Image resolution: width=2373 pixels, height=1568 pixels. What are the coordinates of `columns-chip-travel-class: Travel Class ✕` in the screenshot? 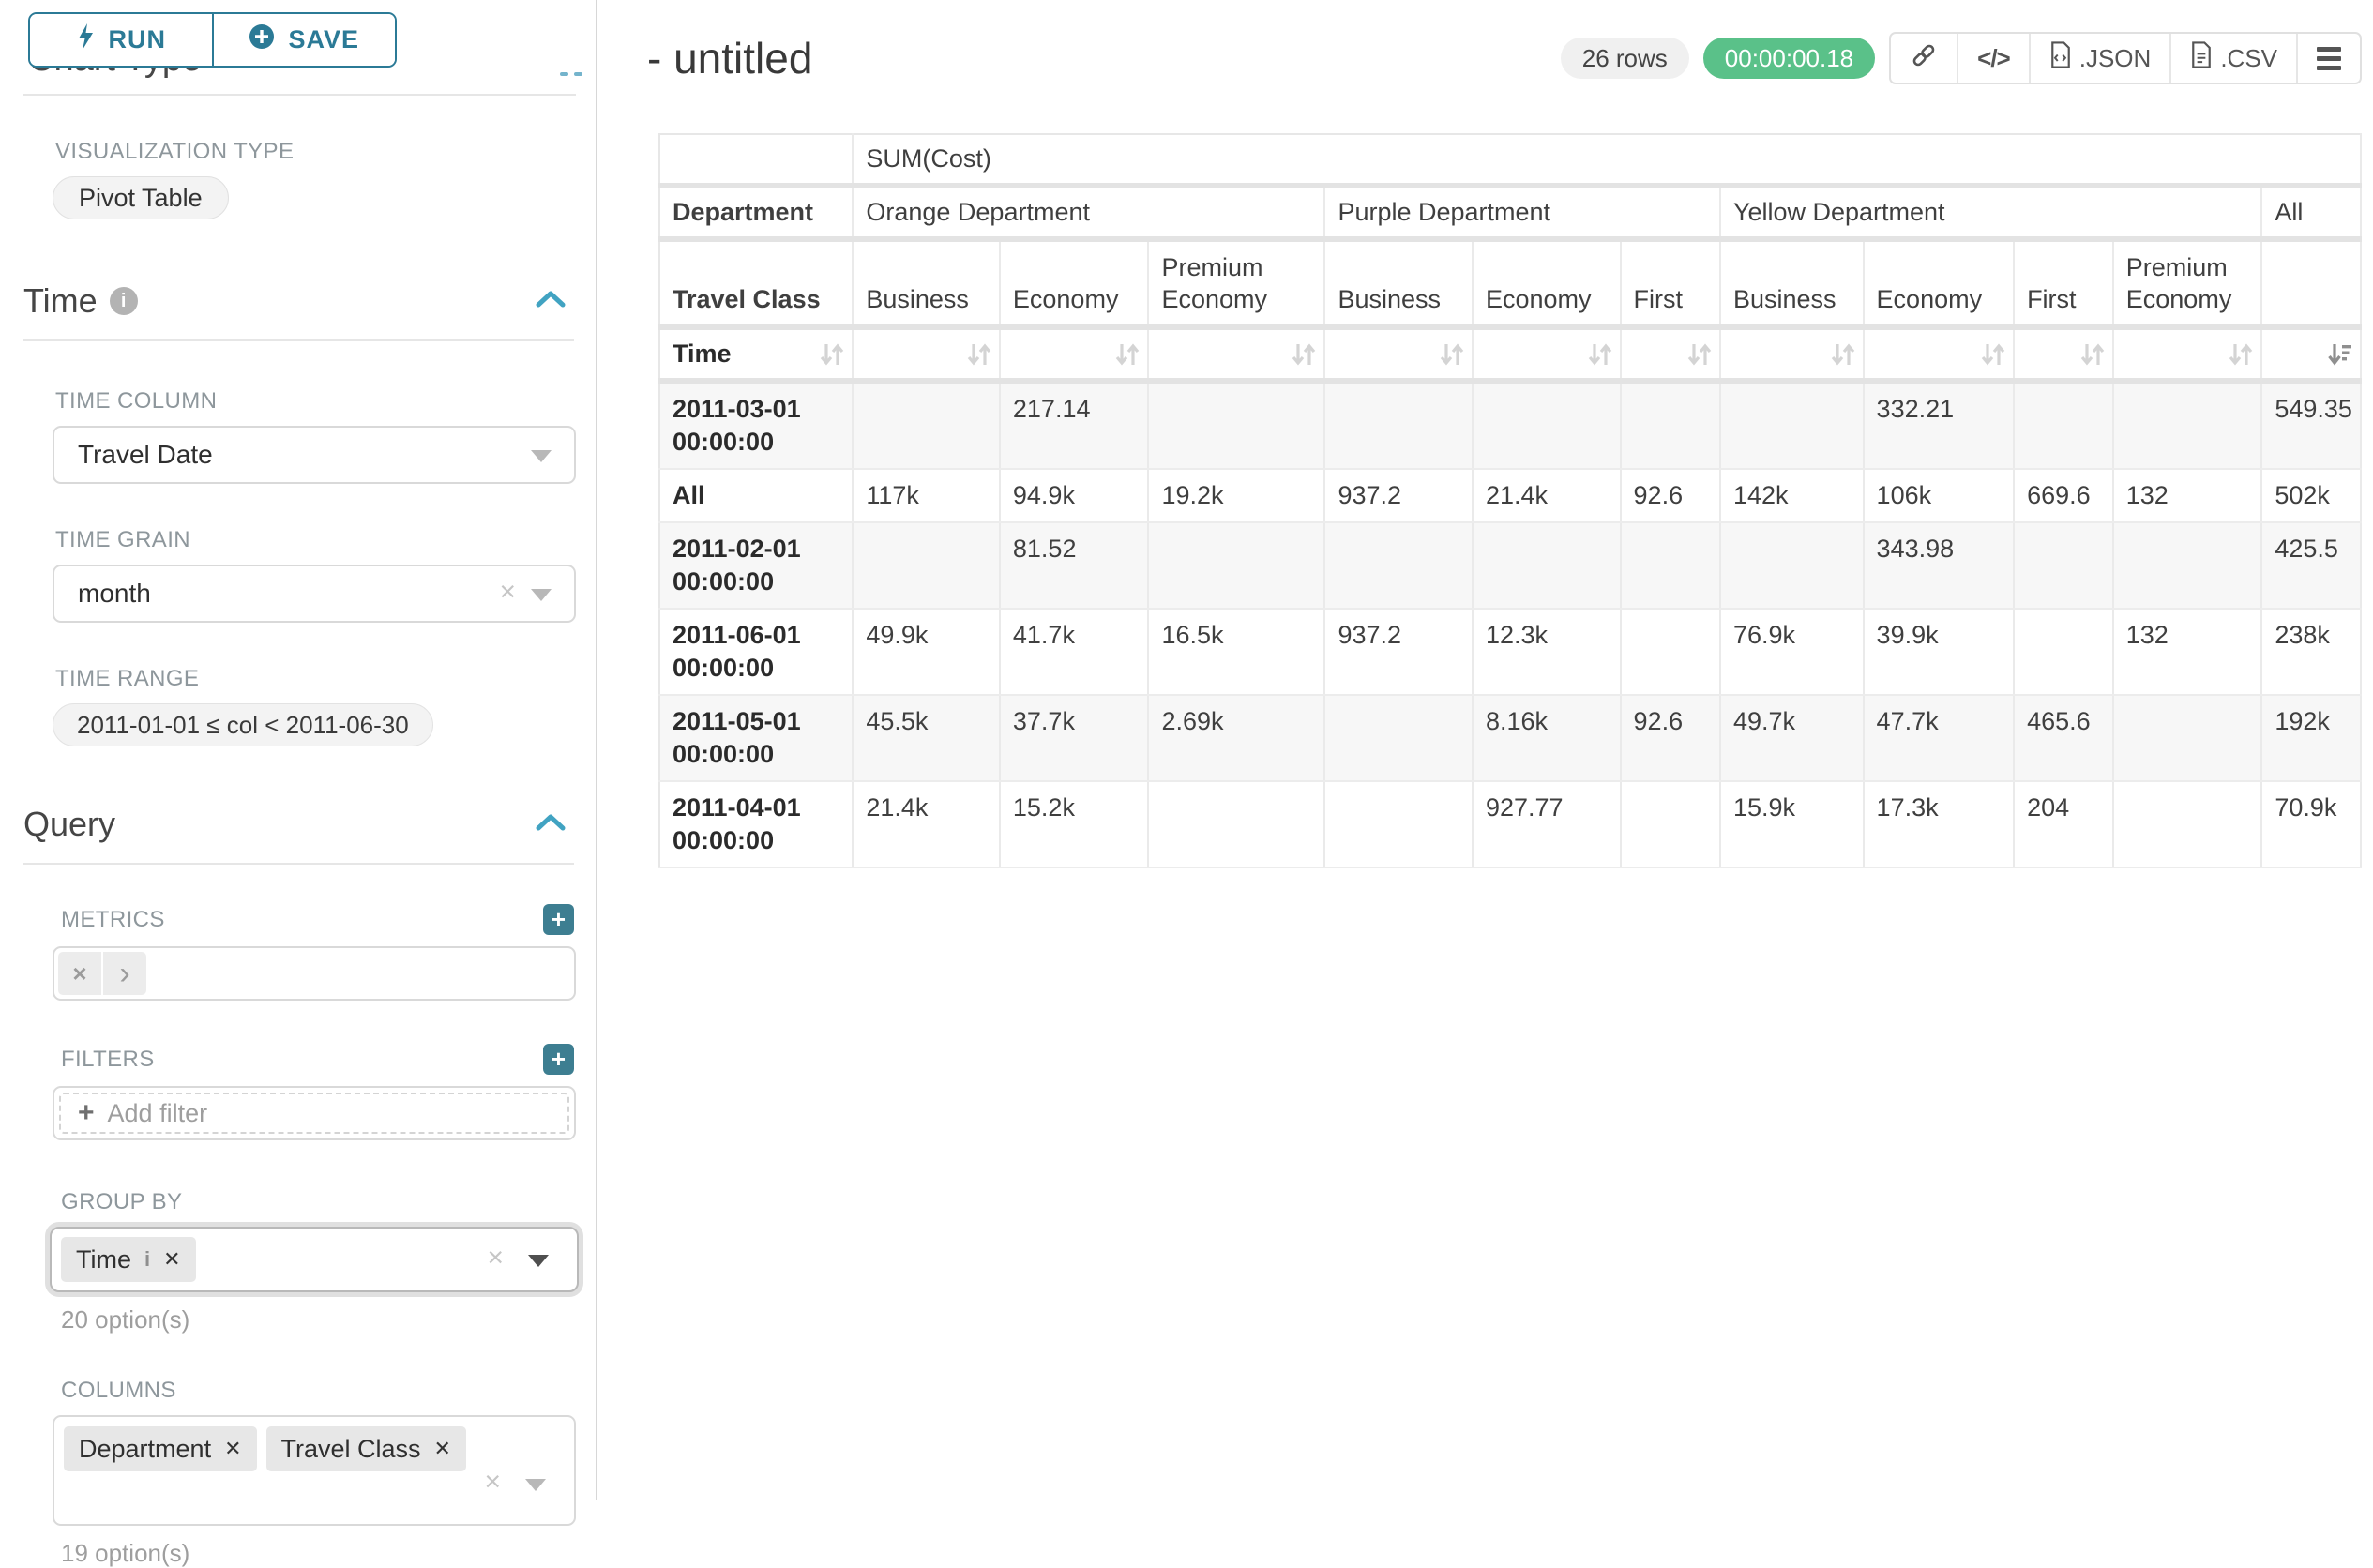 It's located at (366, 1449).